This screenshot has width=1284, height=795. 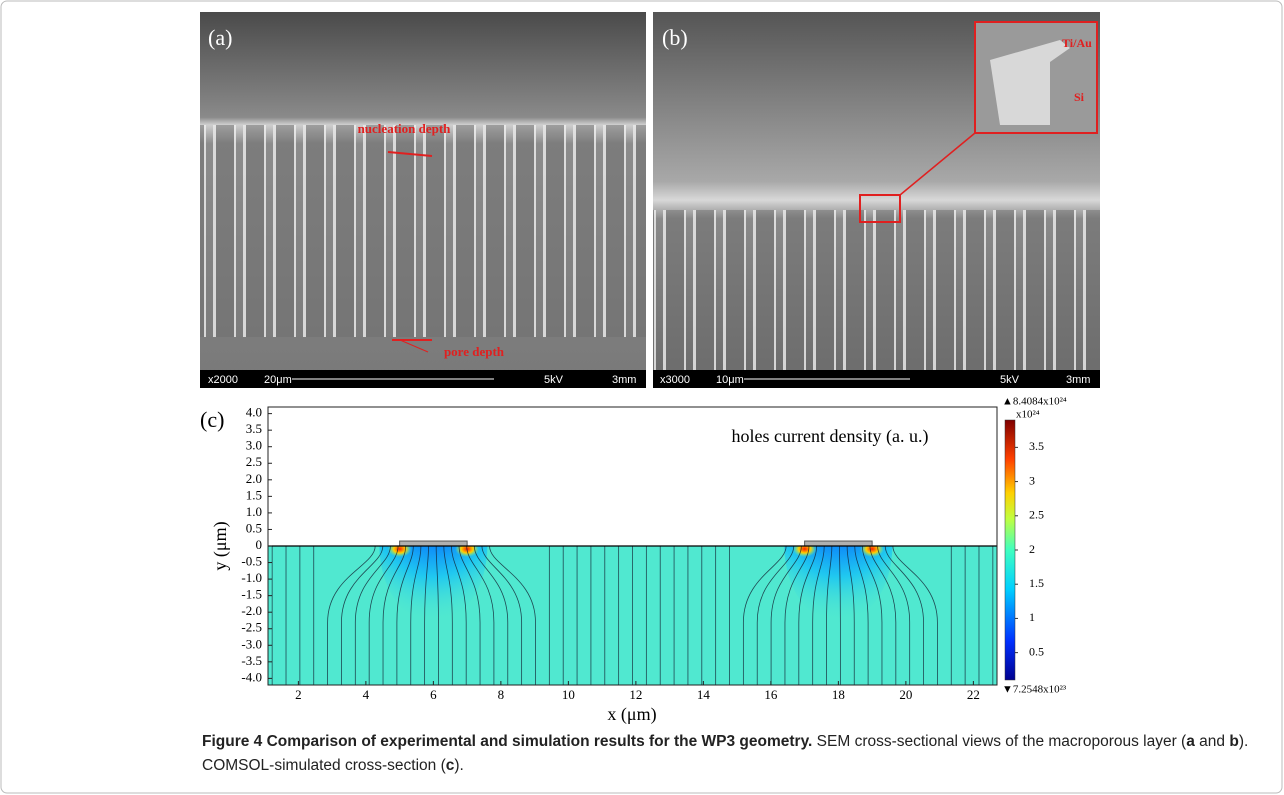 What do you see at coordinates (223, 380) in the screenshot?
I see `scale-text: x2000` at bounding box center [223, 380].